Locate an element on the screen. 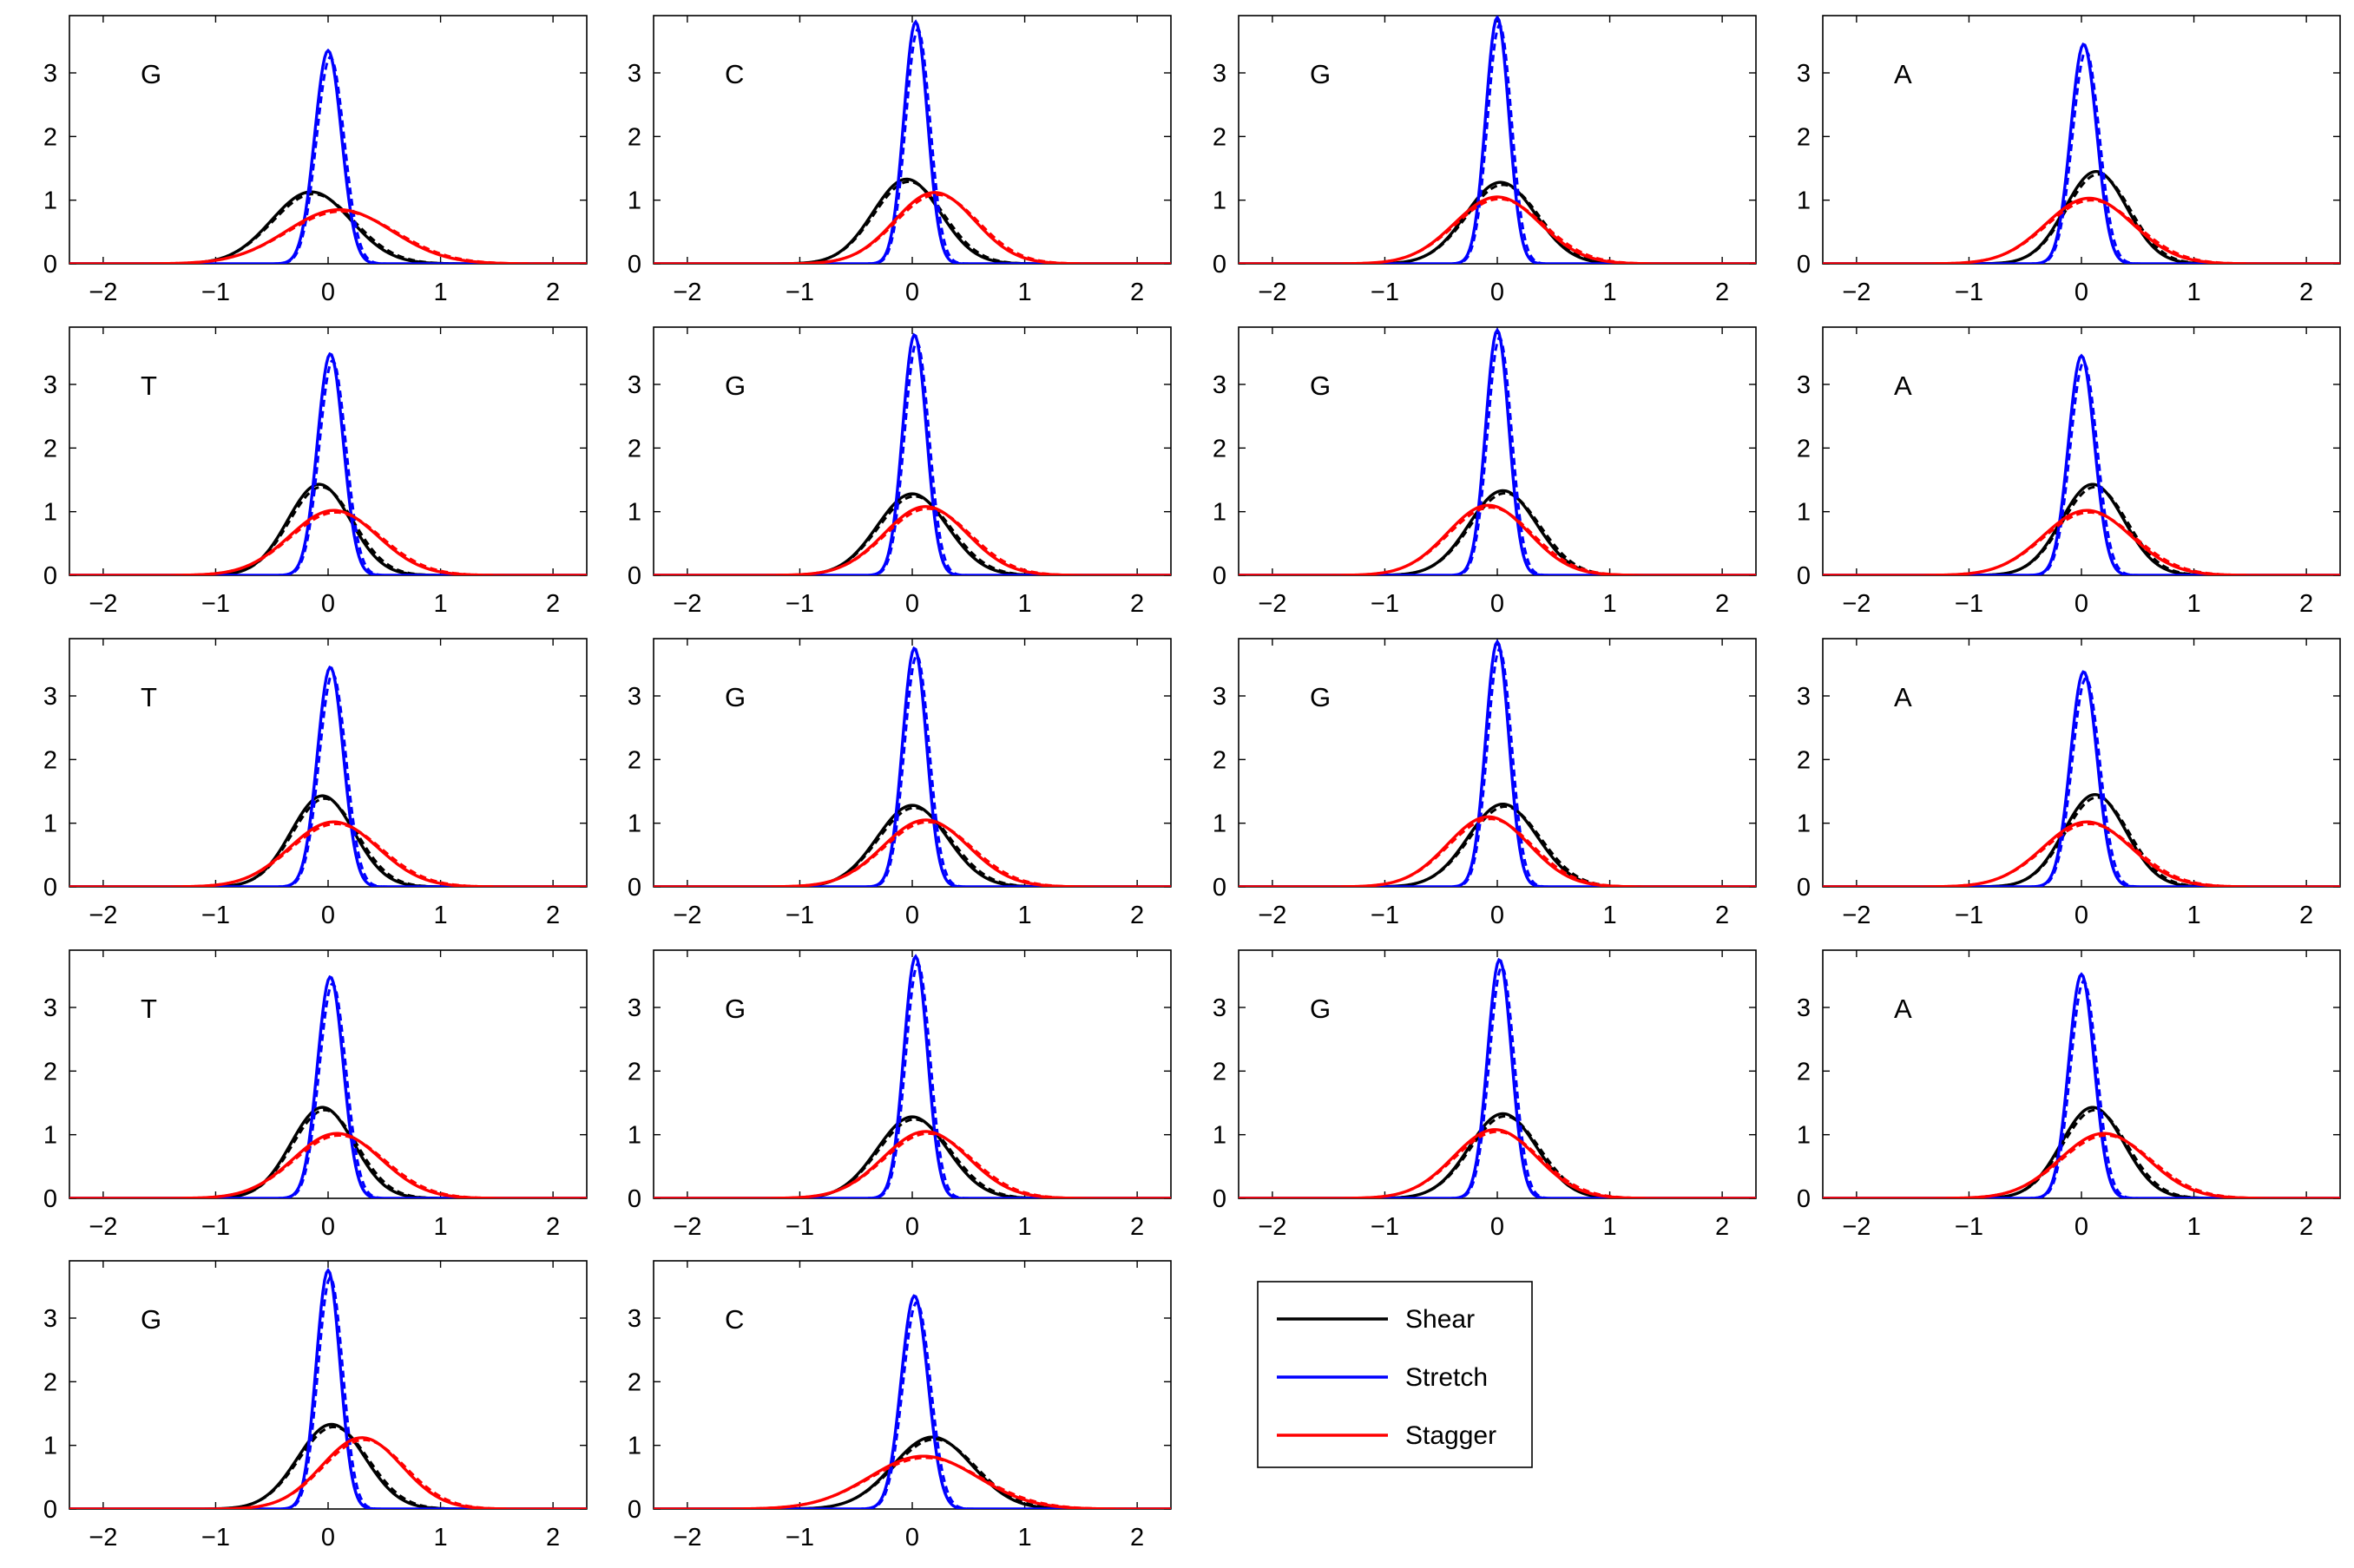  legend-label-stretch: Stretch is located at coordinates (1446, 1377).